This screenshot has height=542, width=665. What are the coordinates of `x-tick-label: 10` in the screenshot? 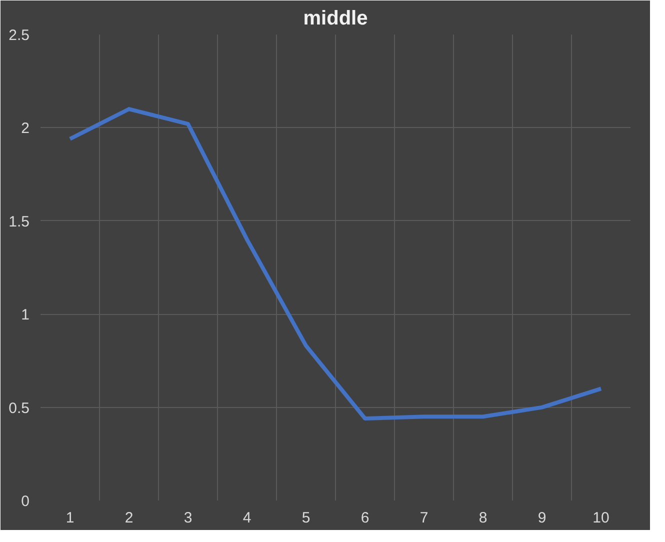 It's located at (601, 518).